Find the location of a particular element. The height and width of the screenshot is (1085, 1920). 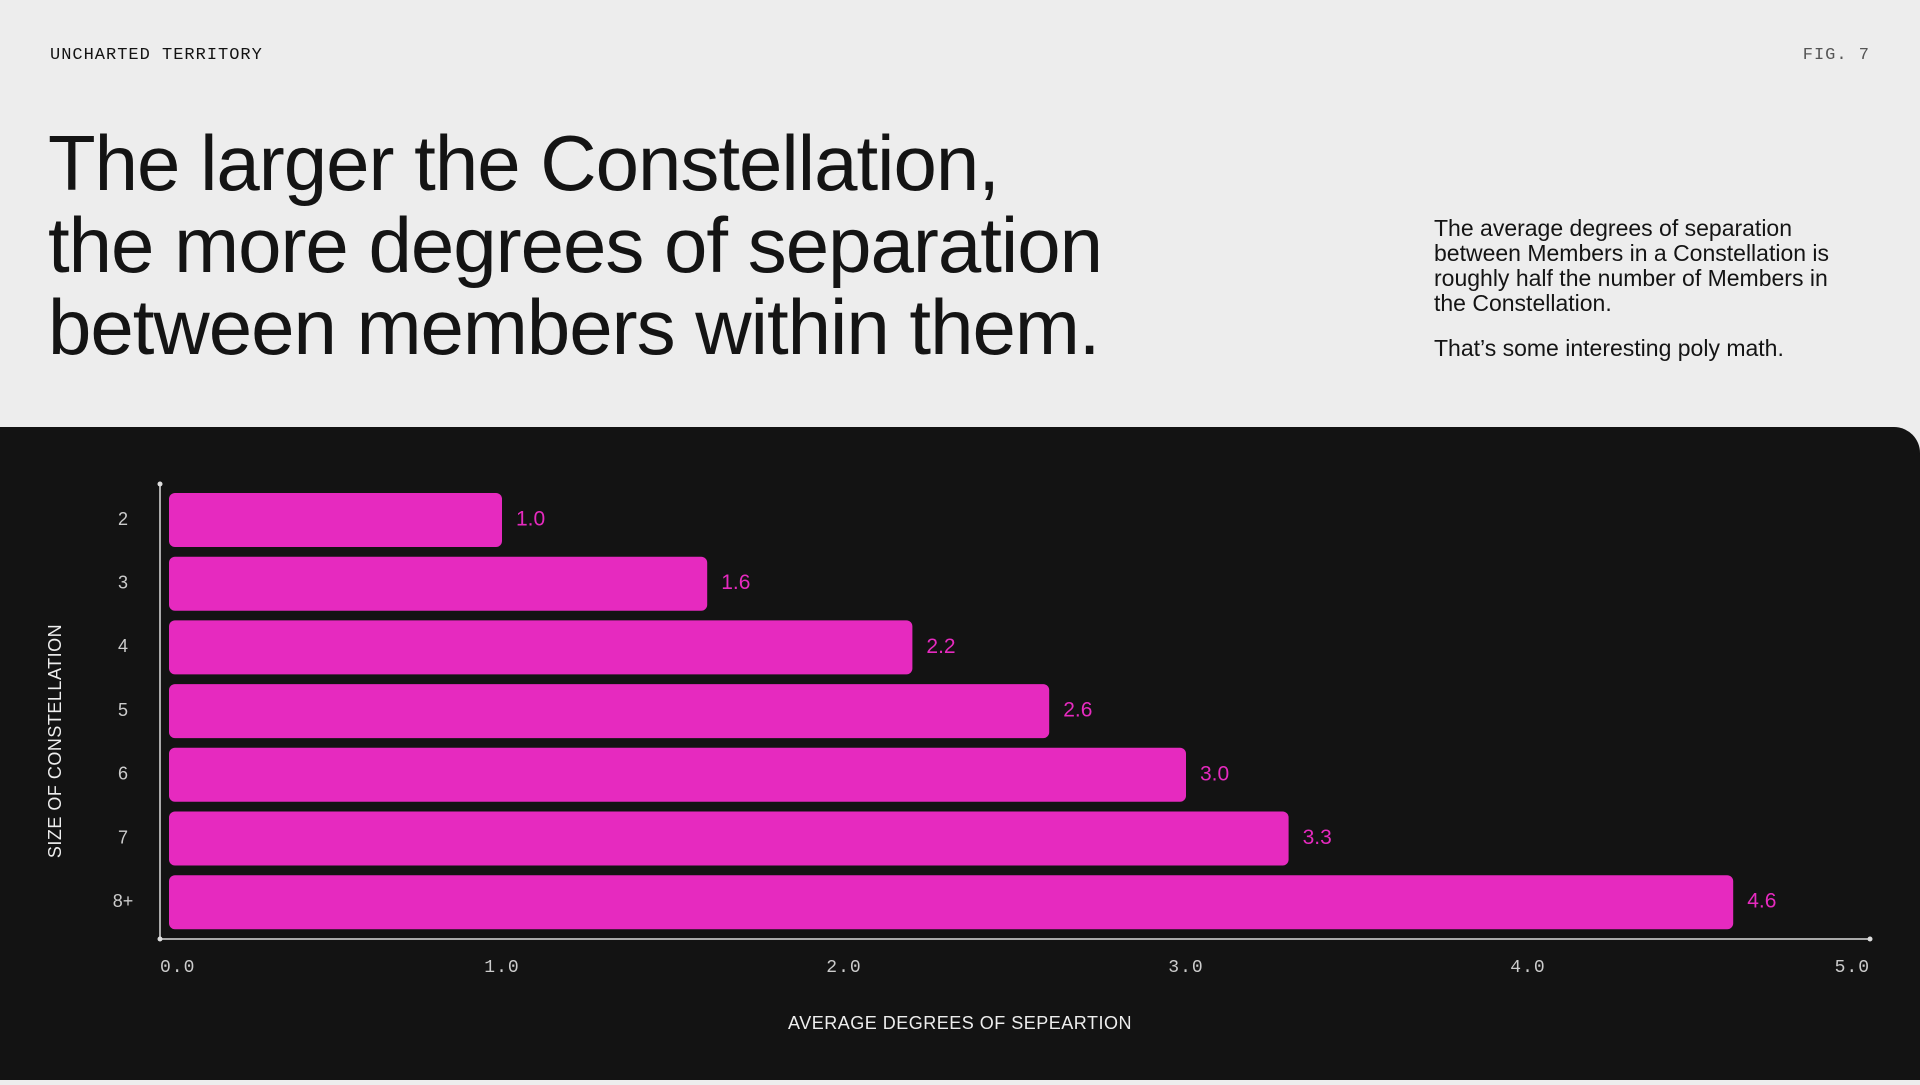

y-axis-label: SIZE OF CONSTELLATION is located at coordinates (55, 741).